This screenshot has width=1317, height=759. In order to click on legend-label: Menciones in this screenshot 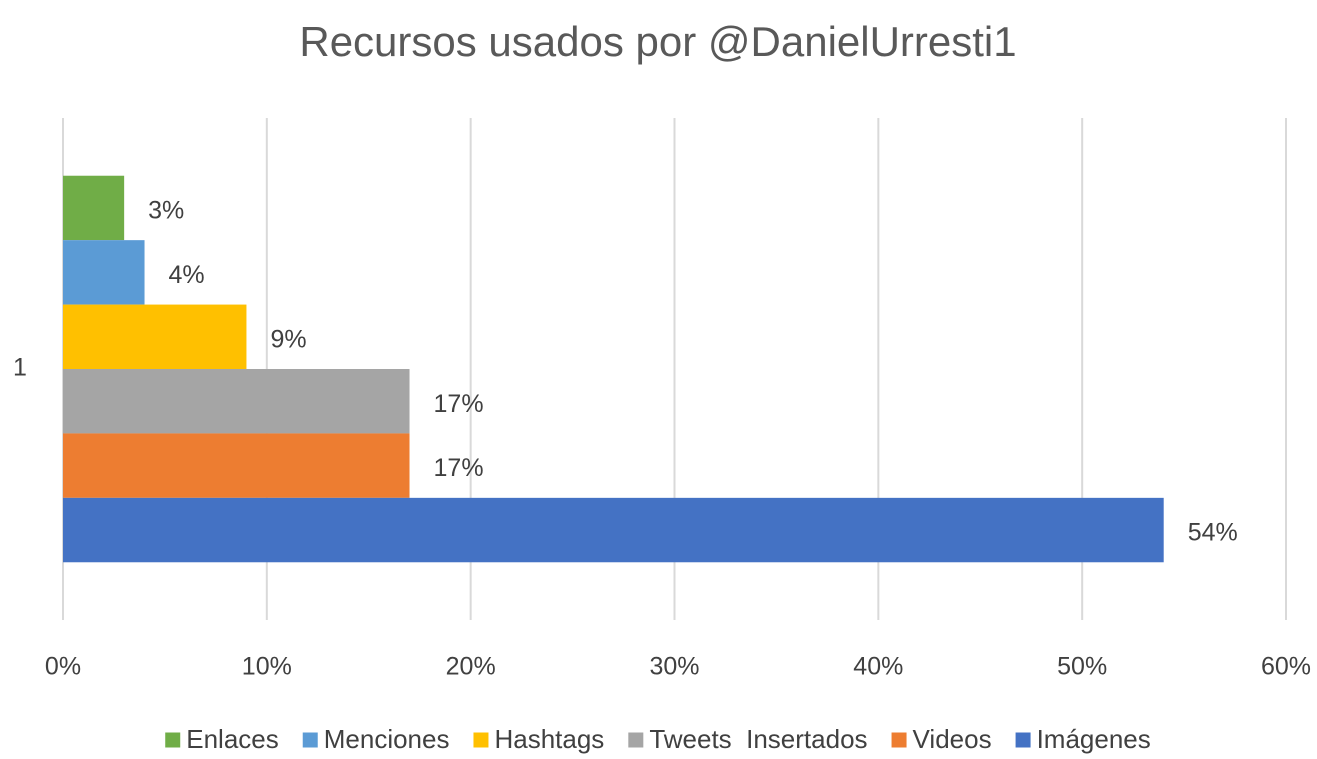, I will do `click(387, 739)`.